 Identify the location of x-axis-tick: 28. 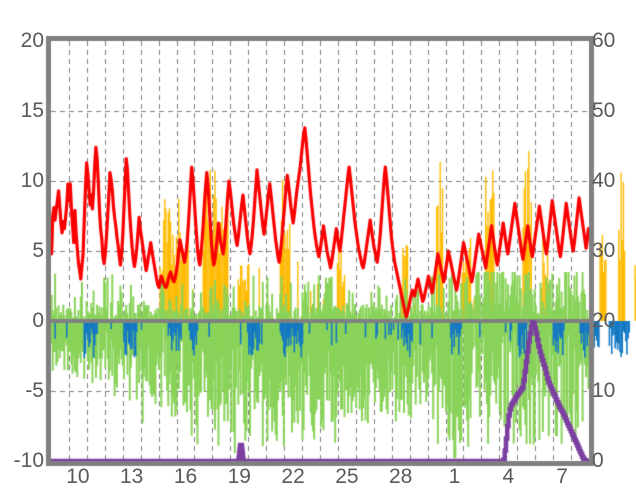
(401, 476).